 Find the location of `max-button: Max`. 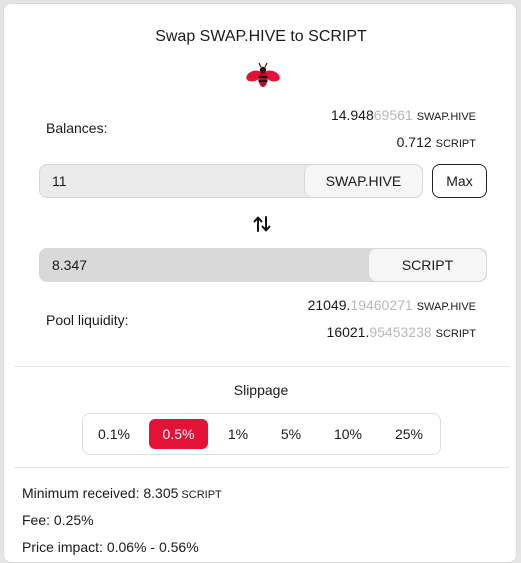

max-button: Max is located at coordinates (459, 181).